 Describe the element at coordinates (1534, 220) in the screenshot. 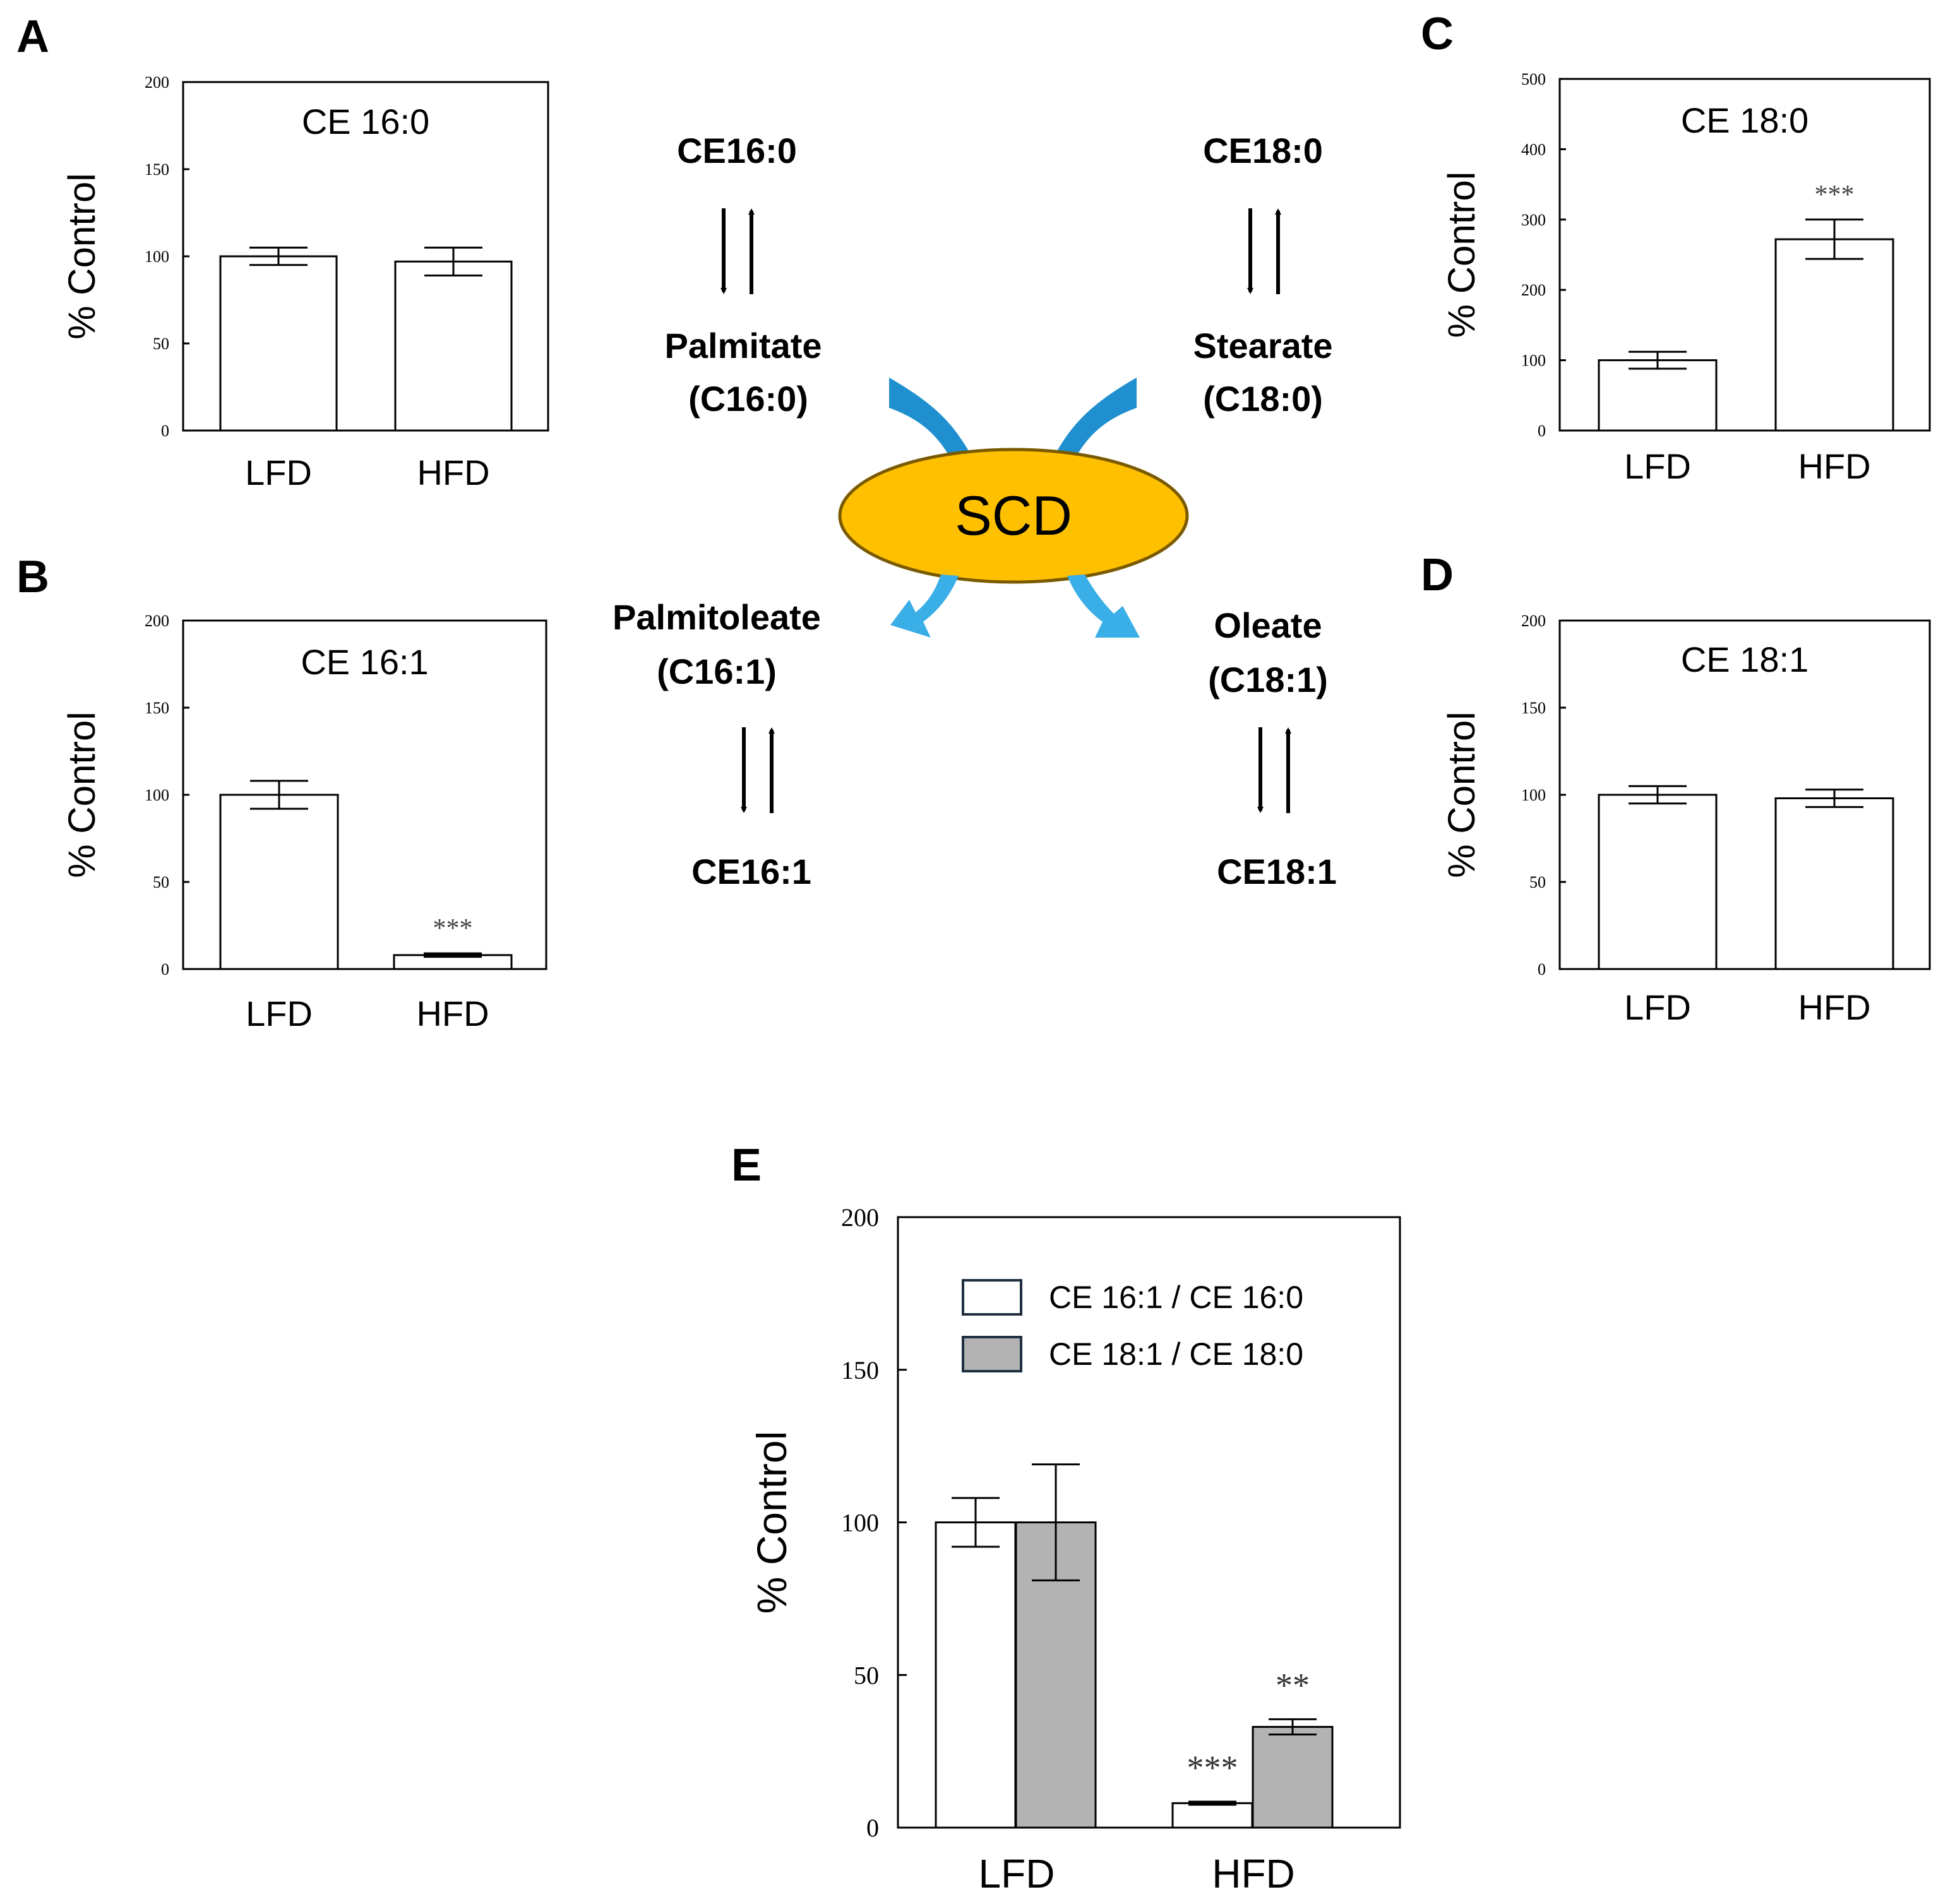

I see `y-tick-label-c-300: 300` at that location.